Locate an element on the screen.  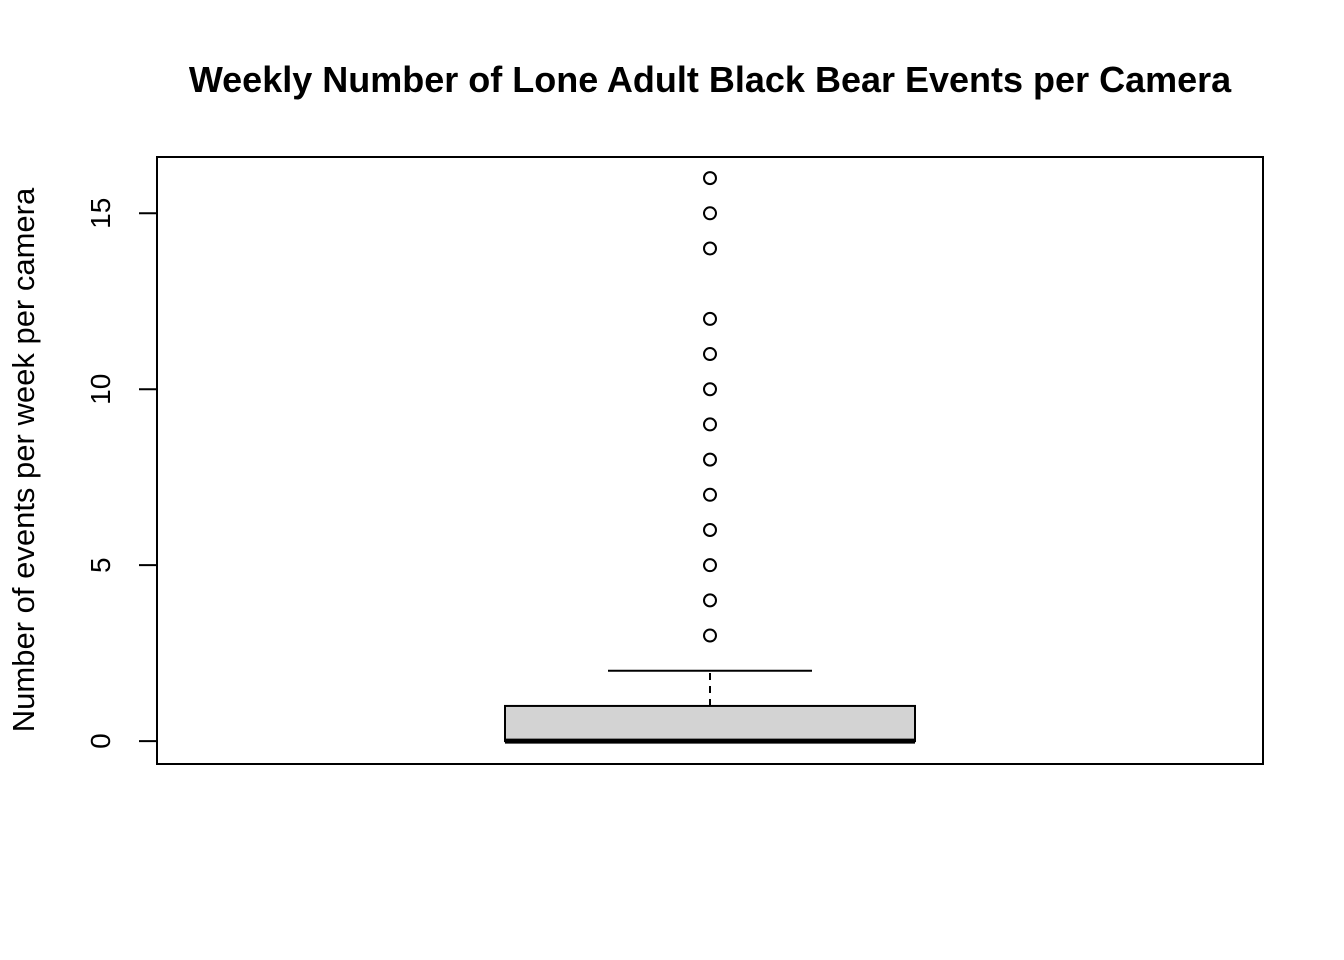
y-tick-label: 0 is located at coordinates (100, 741).